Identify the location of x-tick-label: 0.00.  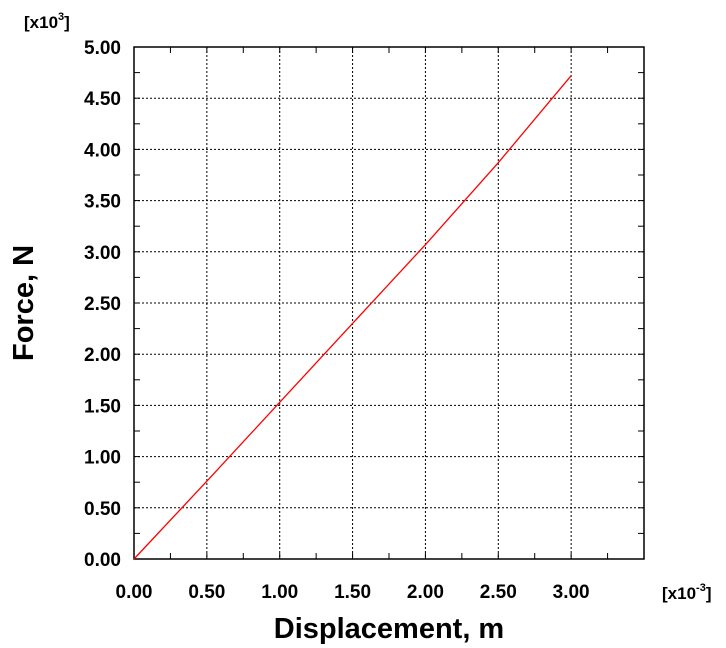
(134, 592).